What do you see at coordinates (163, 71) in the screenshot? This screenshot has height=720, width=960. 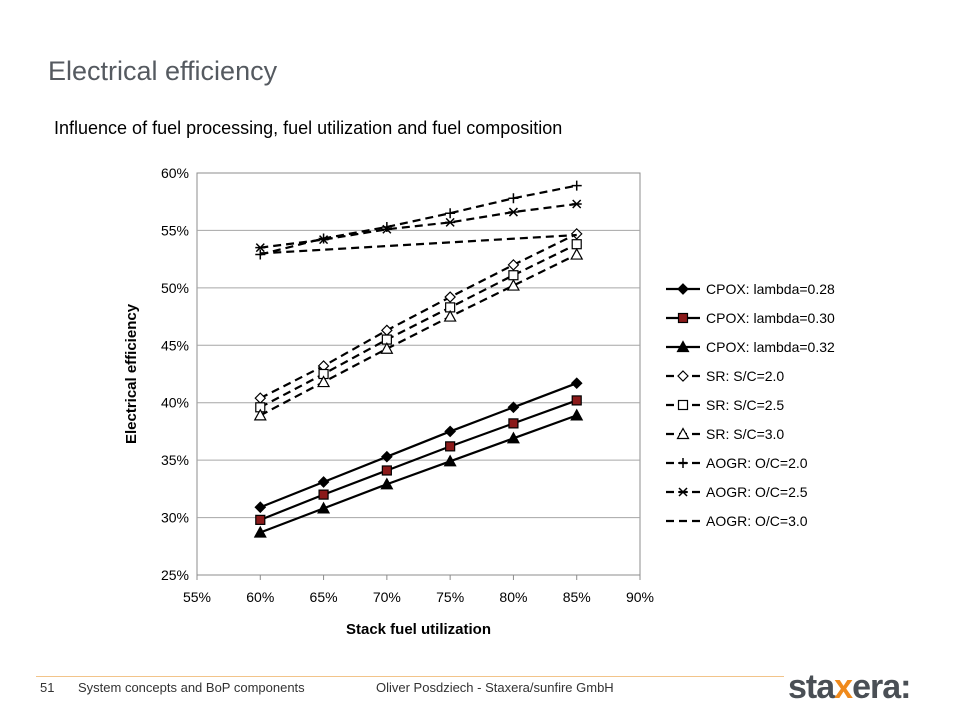 I see `slide-title: Electrical efficiency` at bounding box center [163, 71].